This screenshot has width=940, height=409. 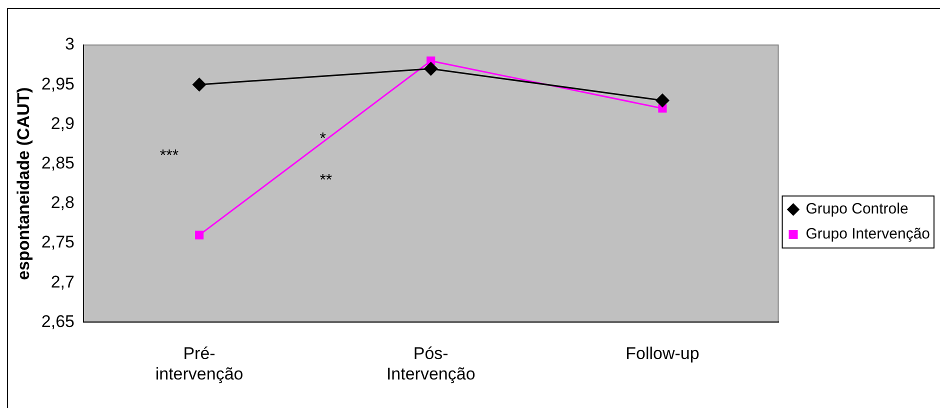 What do you see at coordinates (57, 84) in the screenshot?
I see `y-tick-label: 2,95` at bounding box center [57, 84].